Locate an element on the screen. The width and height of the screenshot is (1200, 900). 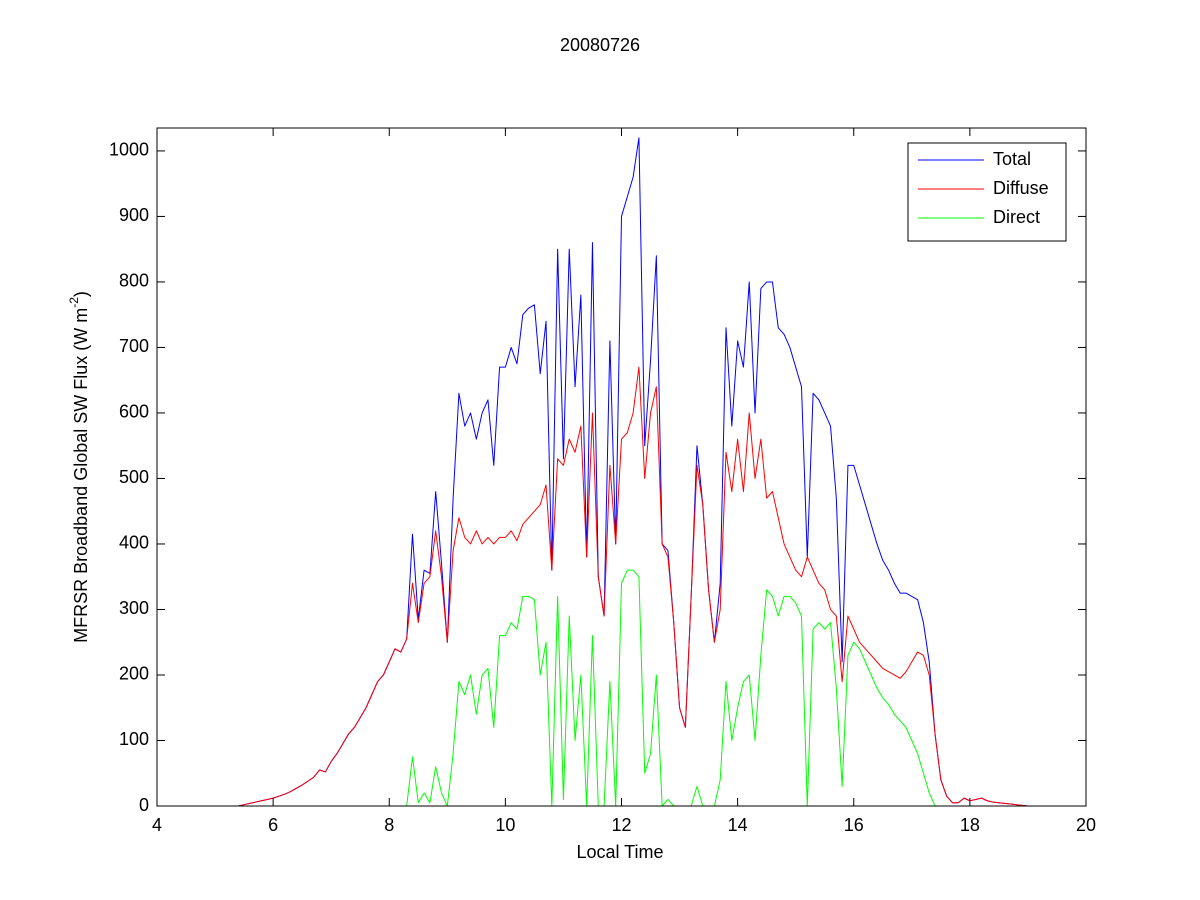
x-tick-label: 4 is located at coordinates (157, 825).